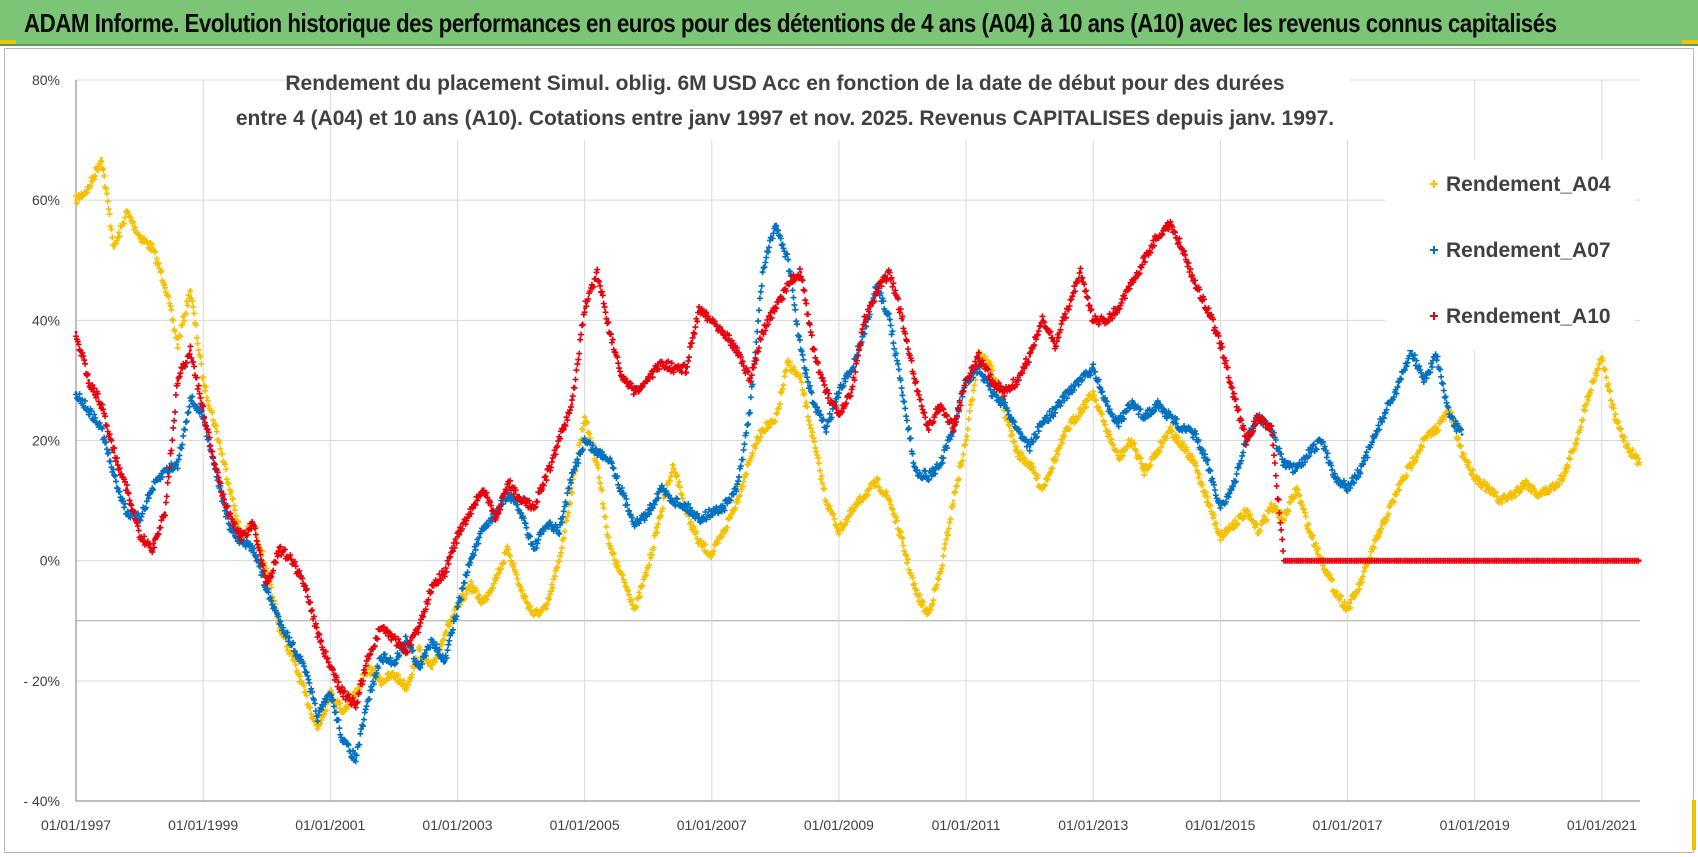 Image resolution: width=1698 pixels, height=857 pixels. What do you see at coordinates (1694, 825) in the screenshot?
I see `corner-mark-bottom-right` at bounding box center [1694, 825].